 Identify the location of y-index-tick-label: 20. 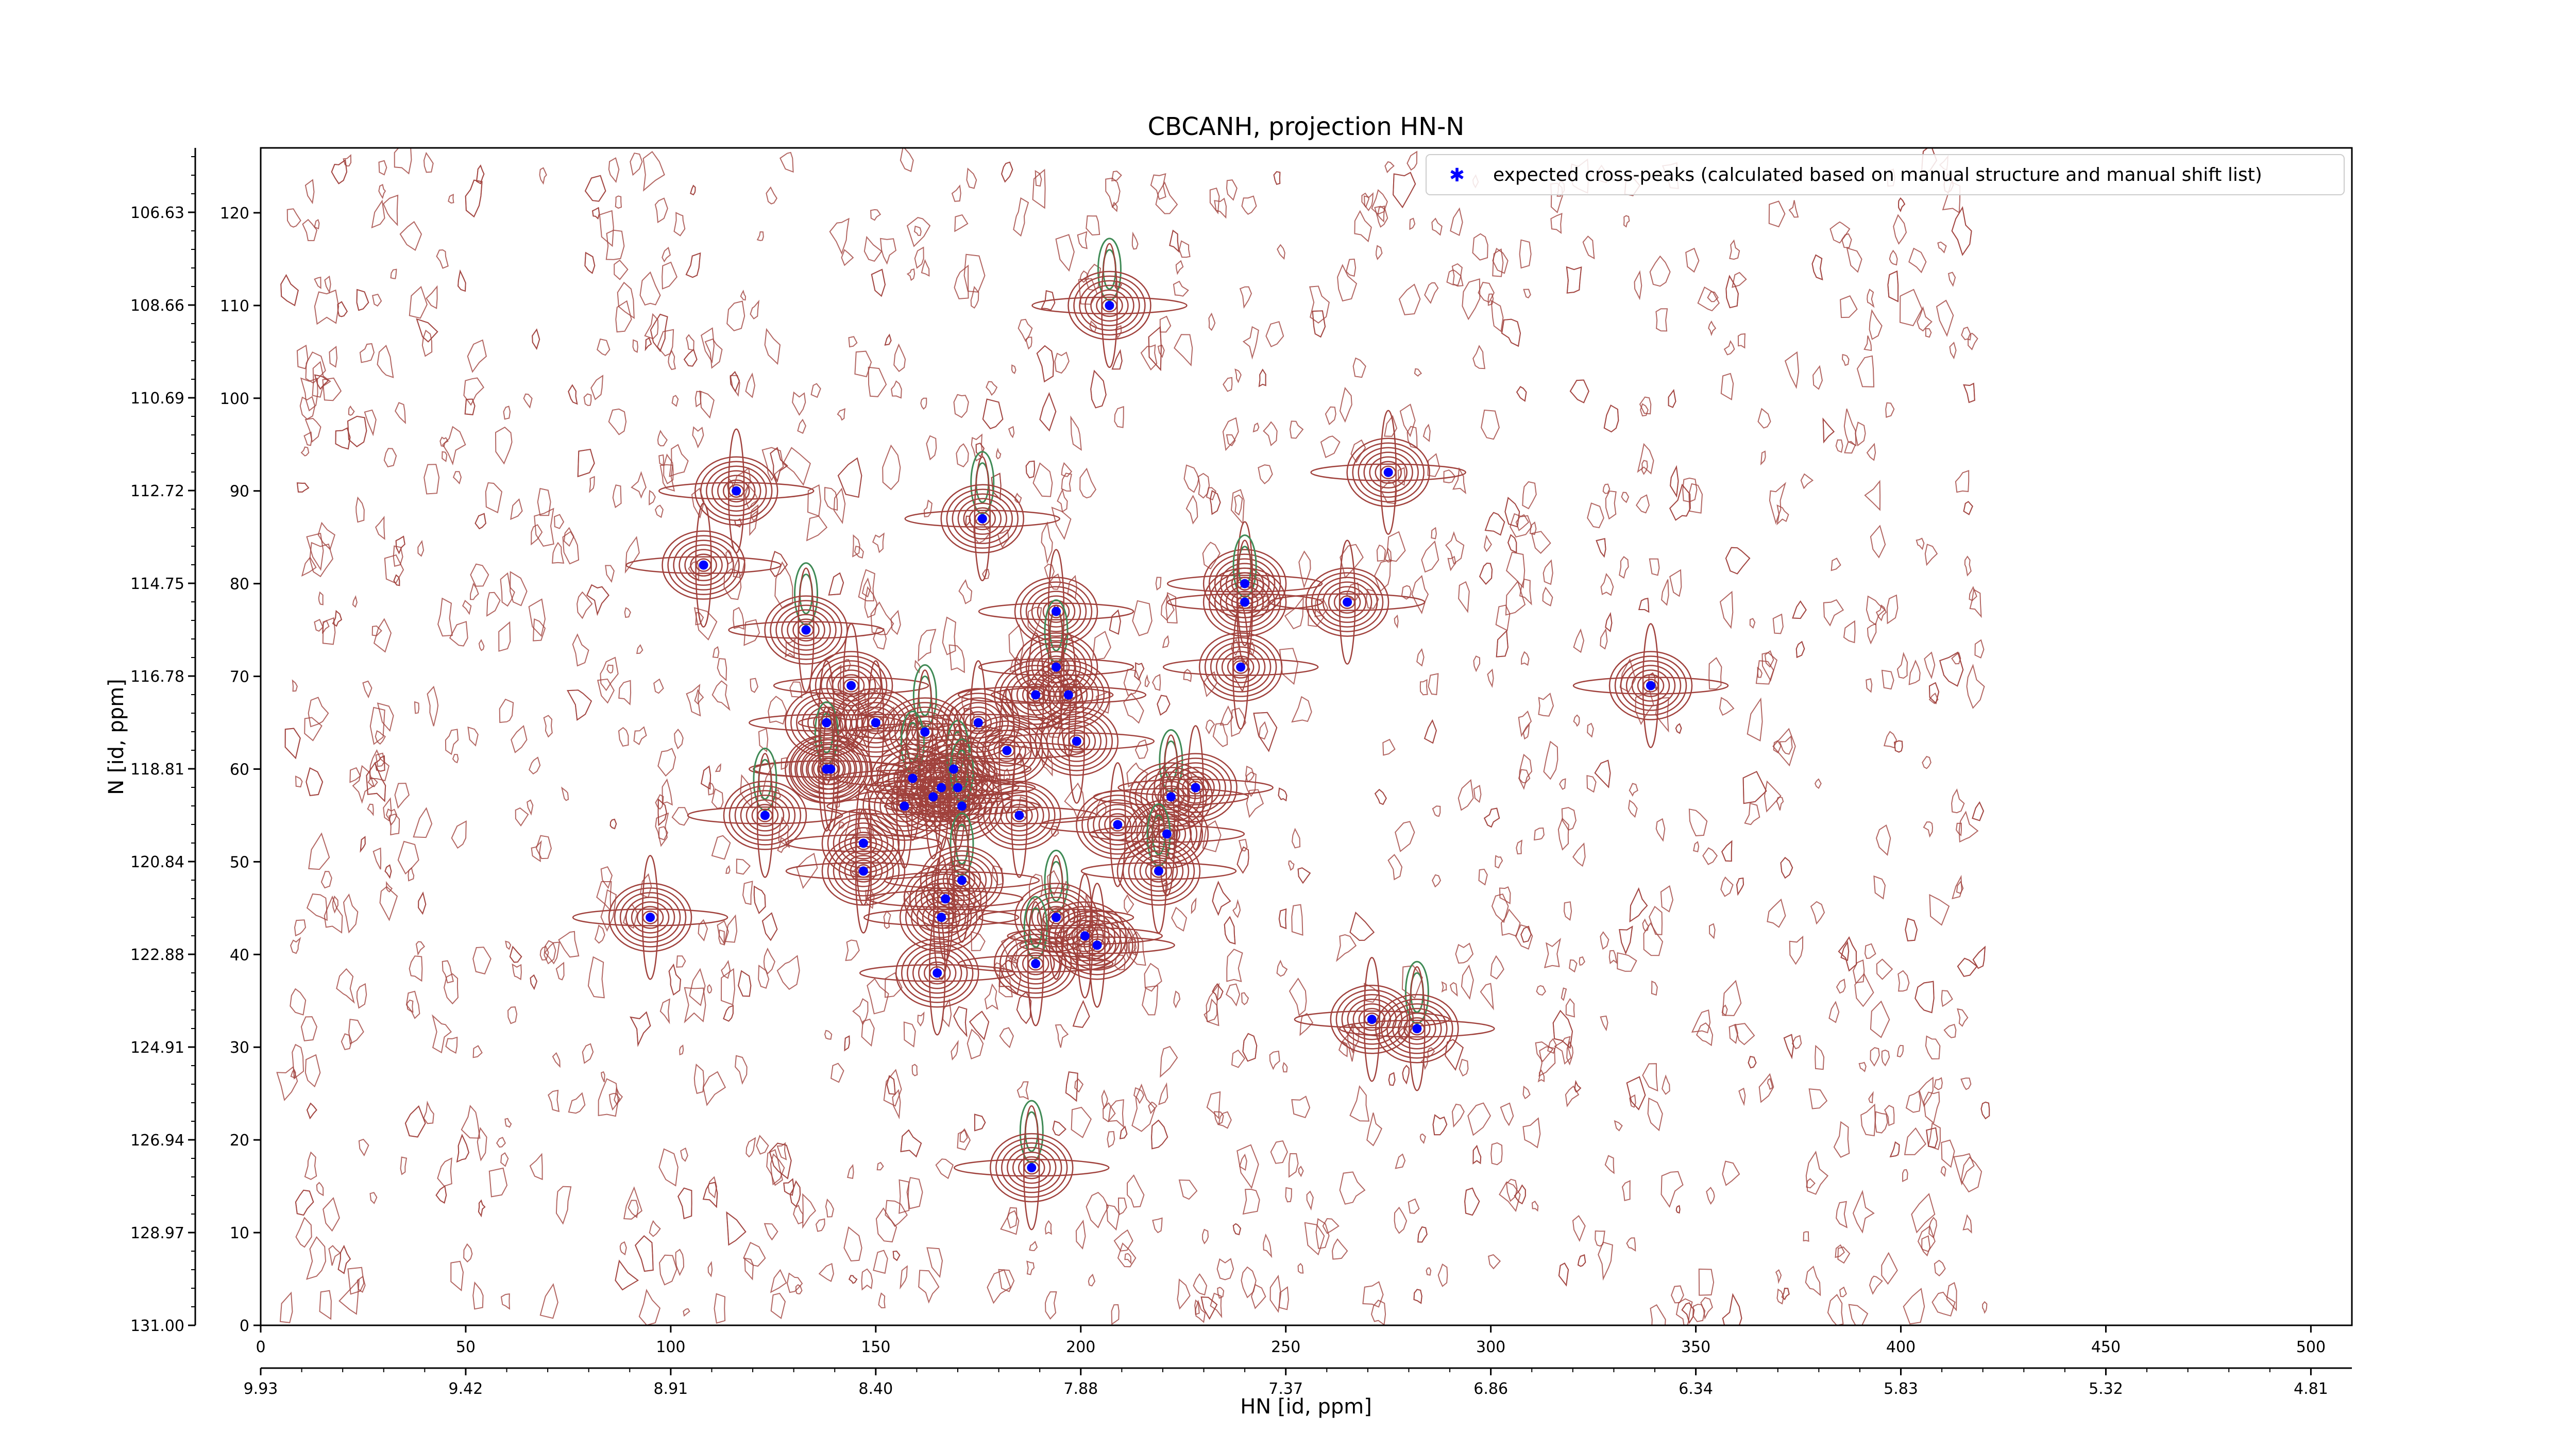
(239, 1141).